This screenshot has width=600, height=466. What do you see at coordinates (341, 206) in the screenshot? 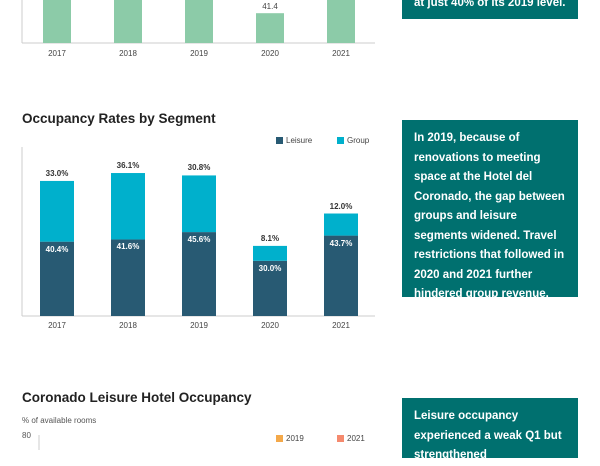
I see `data-label-group: 12.0%` at bounding box center [341, 206].